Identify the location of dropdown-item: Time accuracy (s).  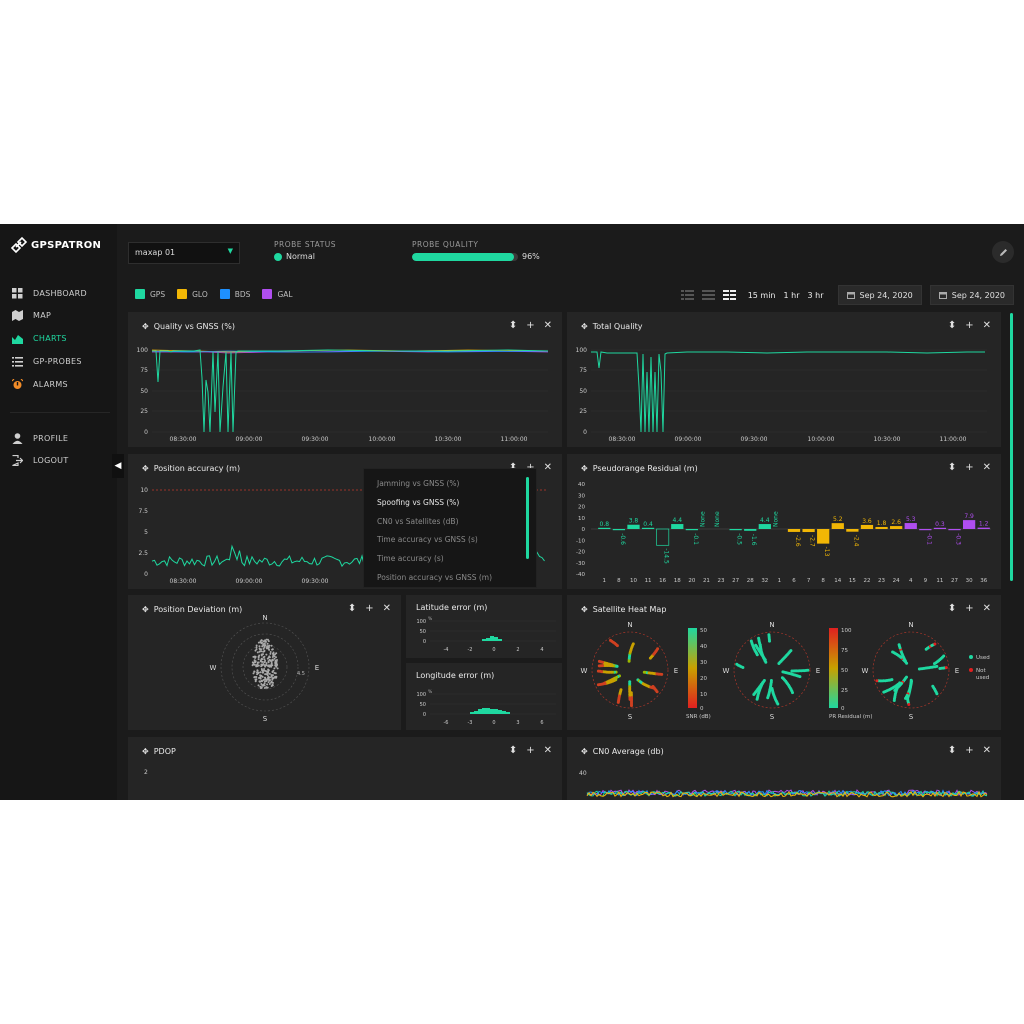
(410, 558).